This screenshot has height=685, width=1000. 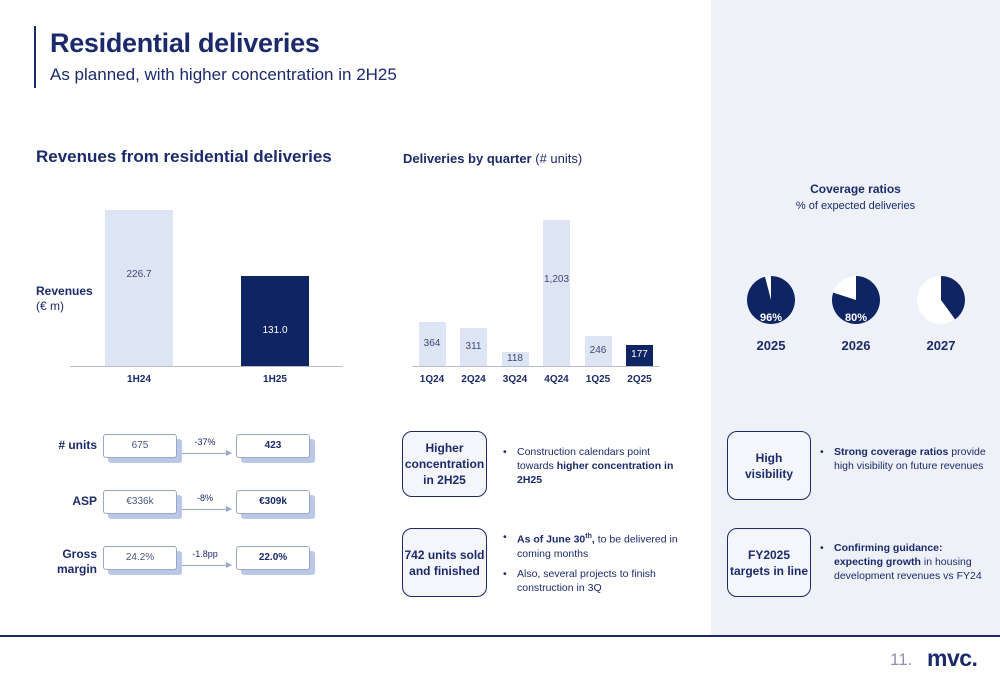 What do you see at coordinates (275, 379) in the screenshot?
I see `x-tick-label: 1H25` at bounding box center [275, 379].